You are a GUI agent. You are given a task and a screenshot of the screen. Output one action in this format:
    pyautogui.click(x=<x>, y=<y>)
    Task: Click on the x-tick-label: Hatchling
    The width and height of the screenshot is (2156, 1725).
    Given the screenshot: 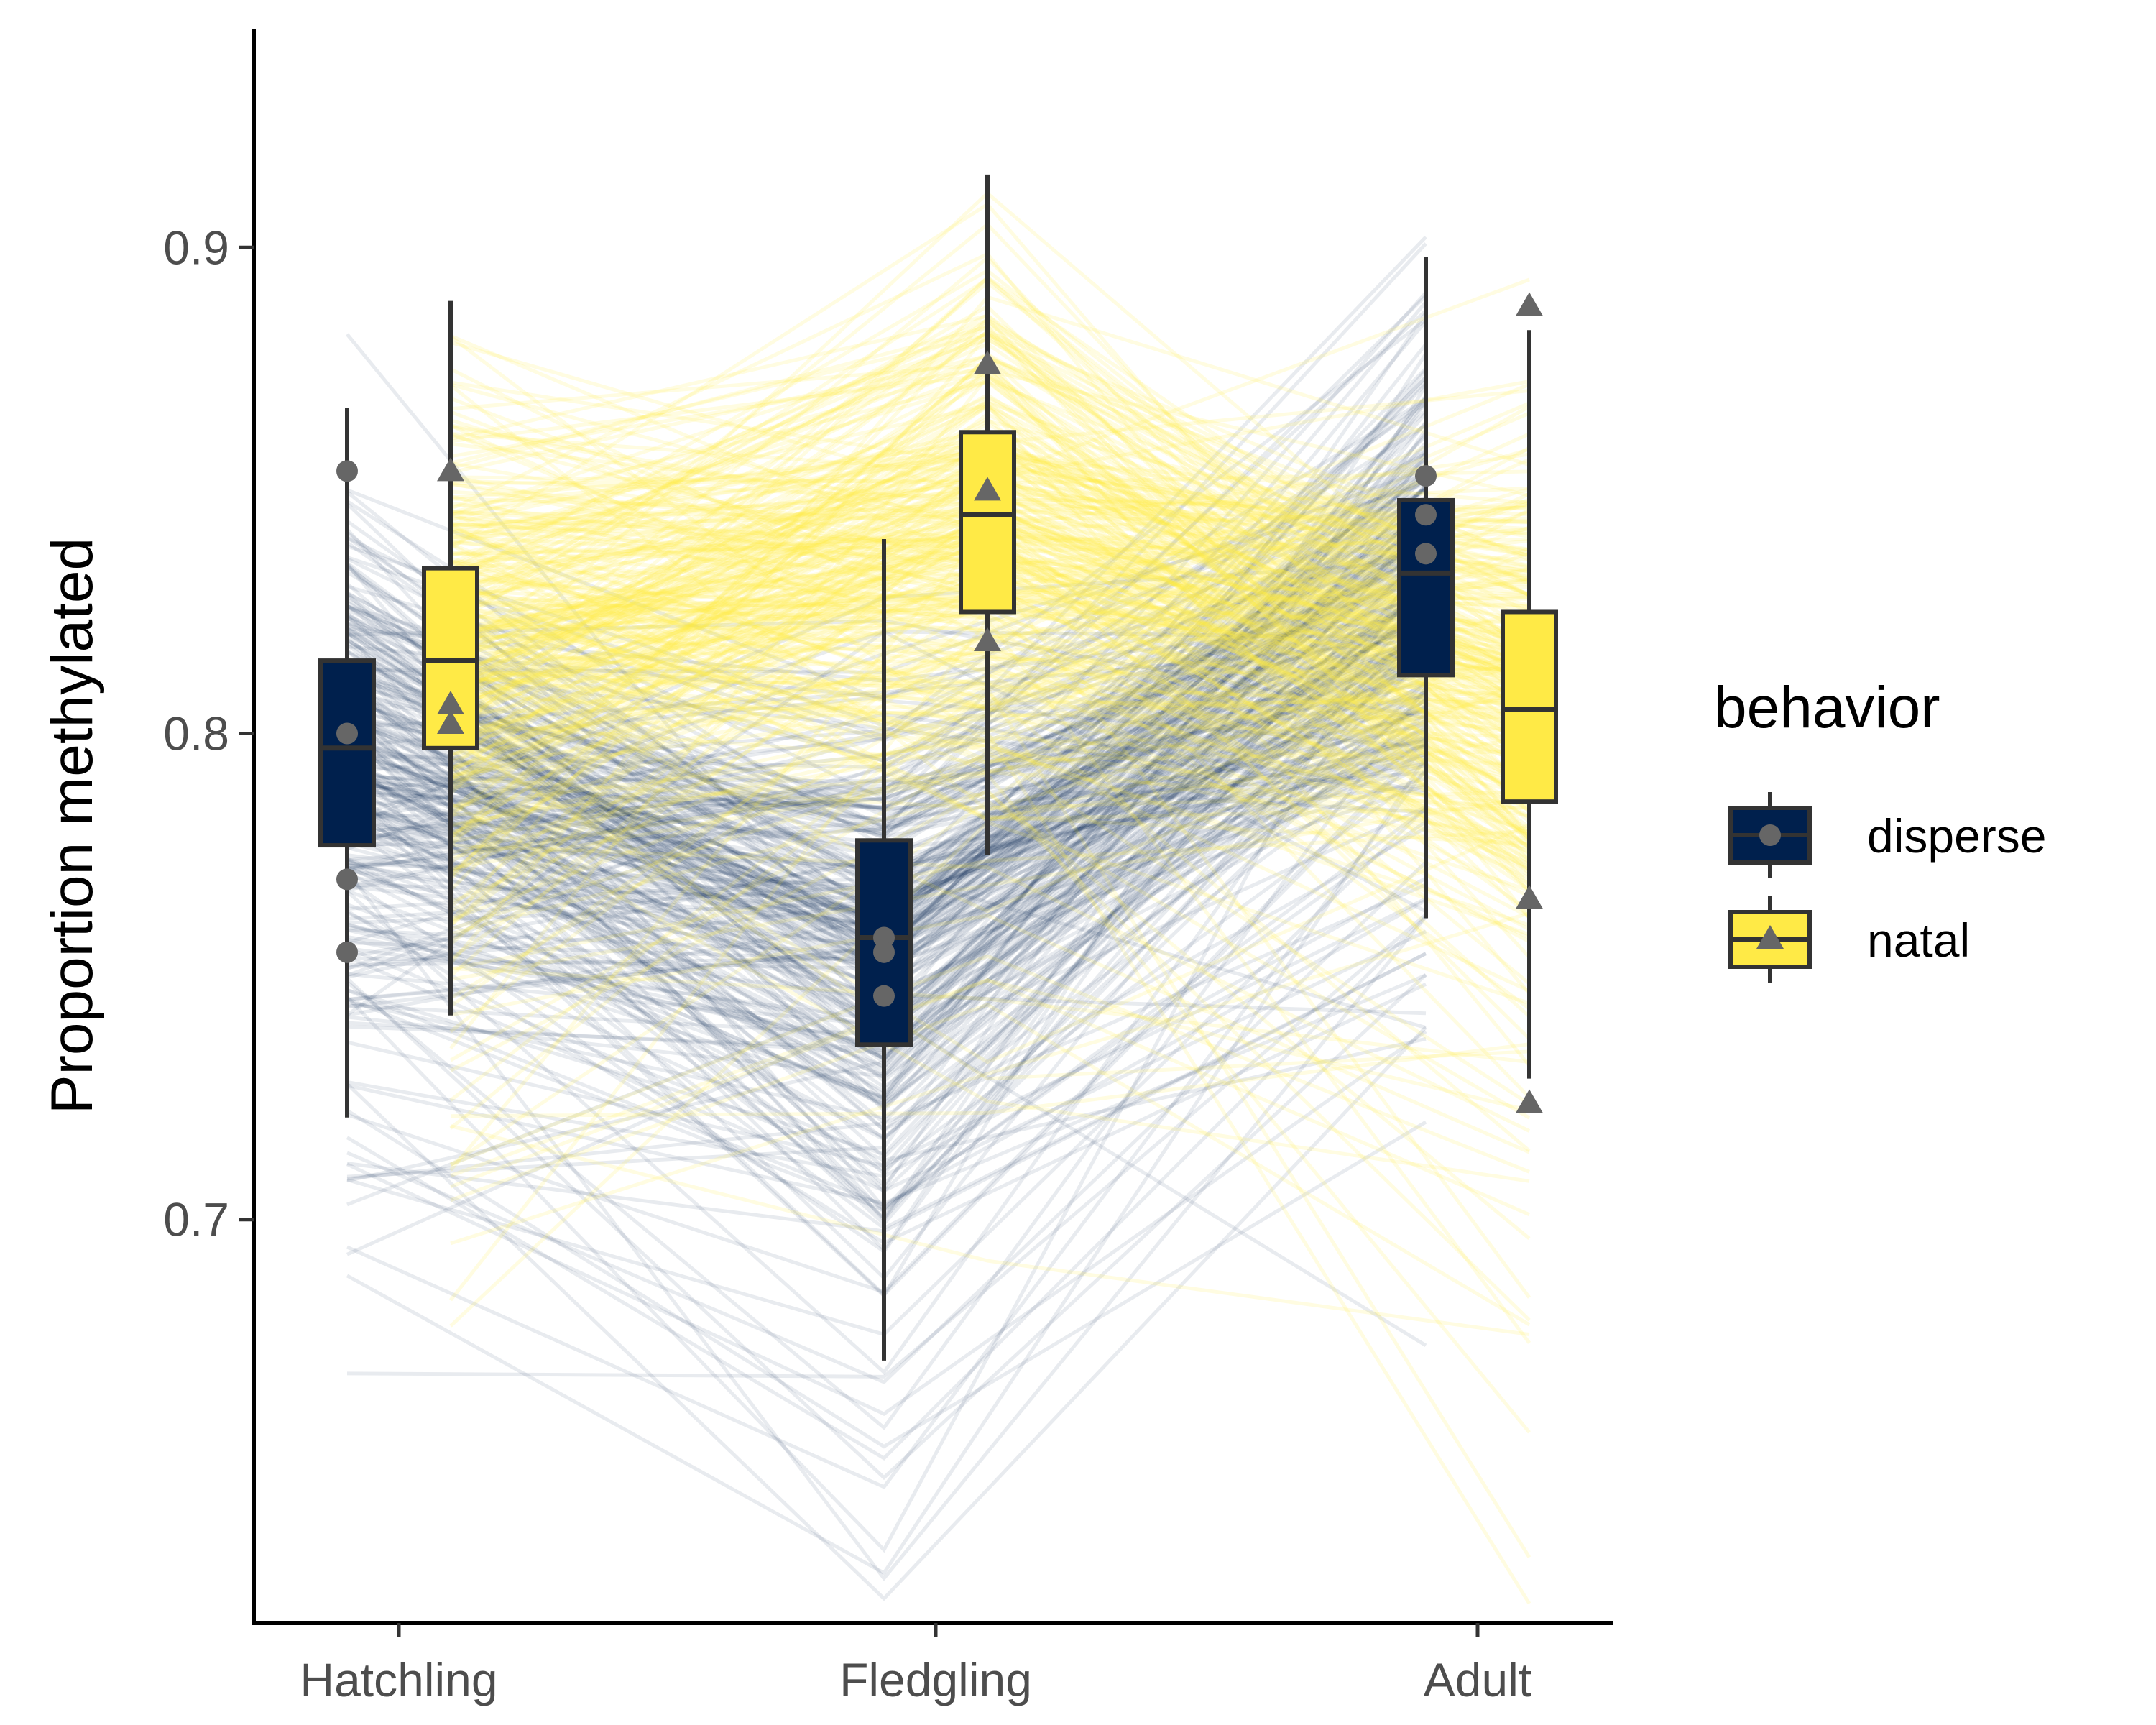 What is the action you would take?
    pyautogui.click(x=399, y=1679)
    